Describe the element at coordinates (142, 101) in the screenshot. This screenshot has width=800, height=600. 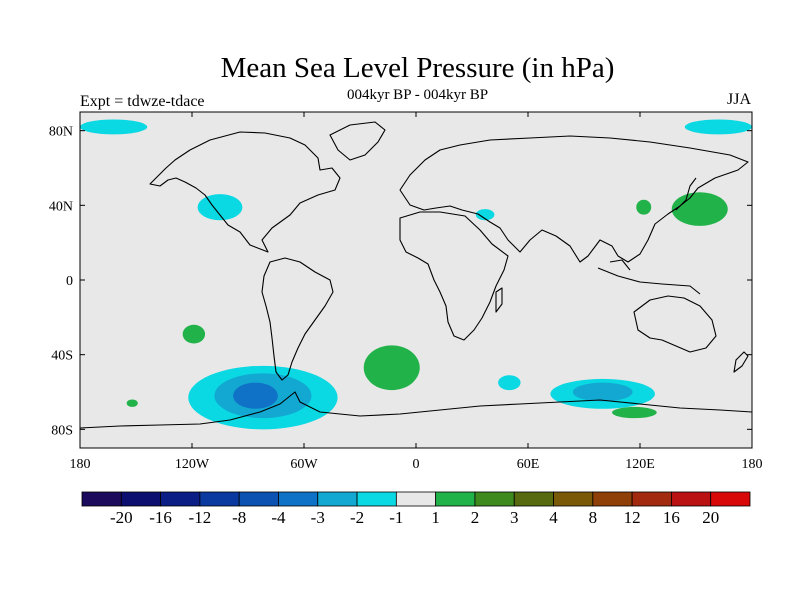
I see `experiment-label: Expt = tdwze-tdace` at that location.